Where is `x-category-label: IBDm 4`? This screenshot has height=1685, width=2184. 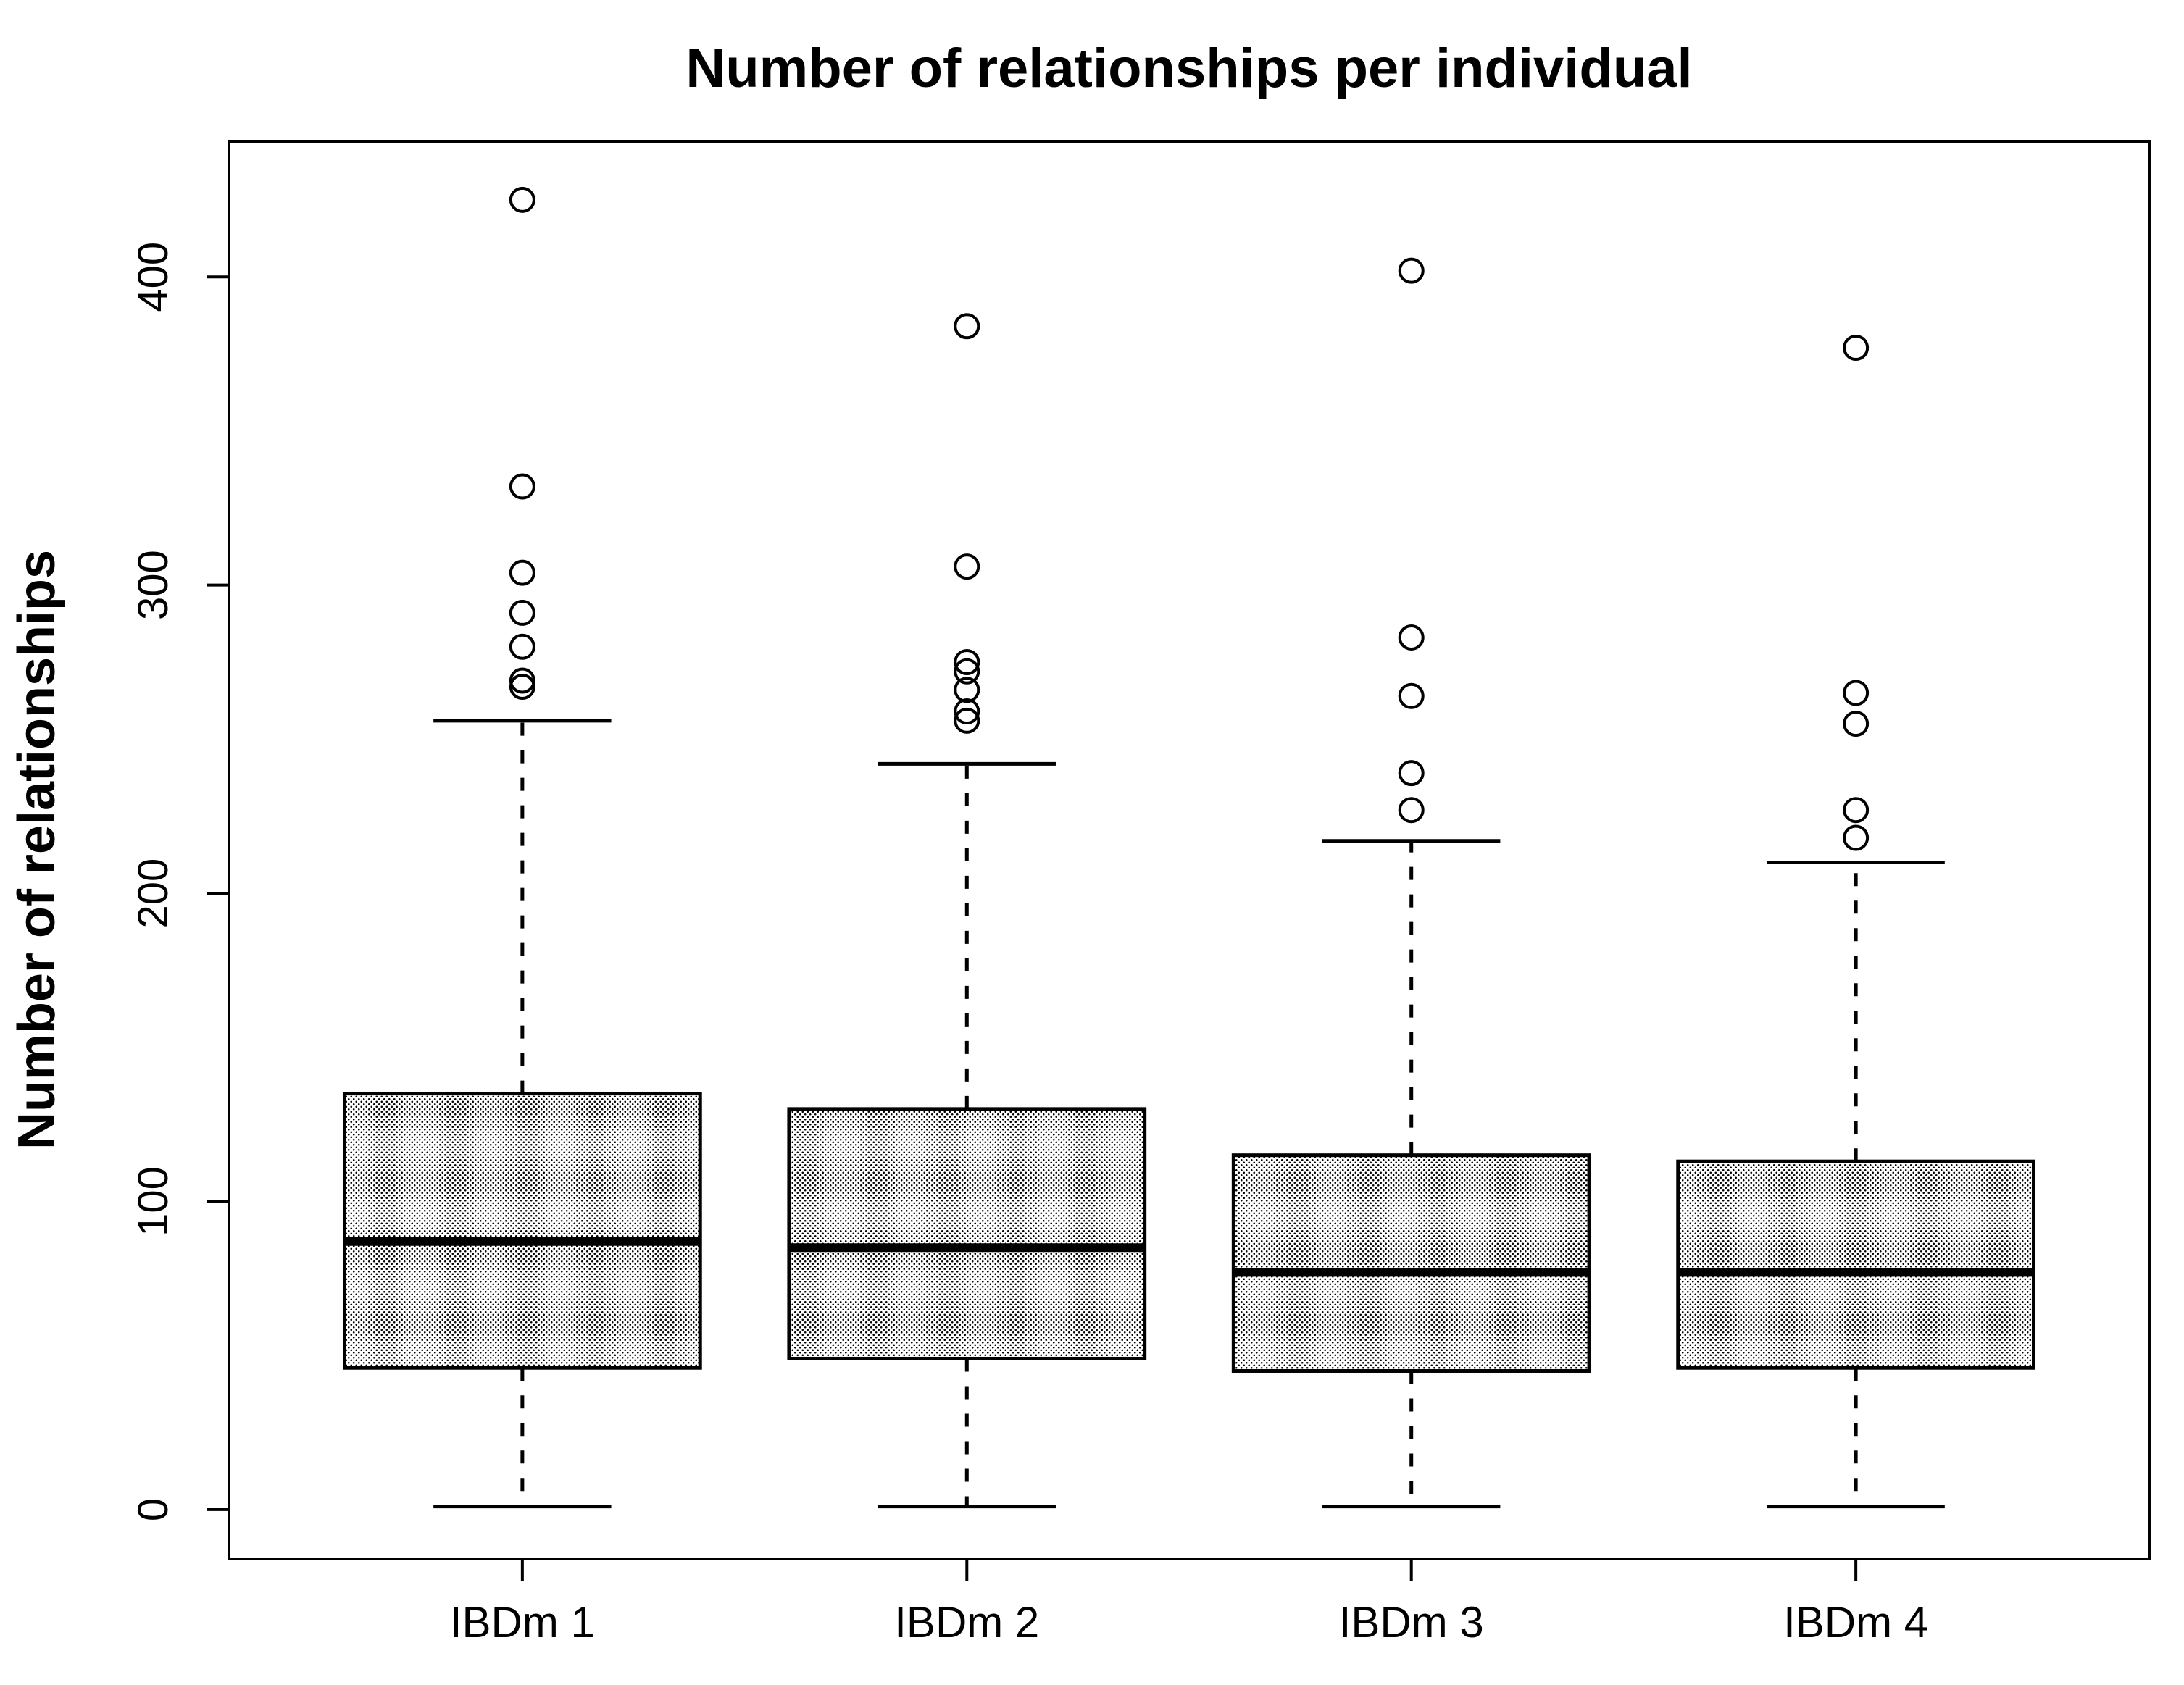
x-category-label: IBDm 4 is located at coordinates (1855, 1622).